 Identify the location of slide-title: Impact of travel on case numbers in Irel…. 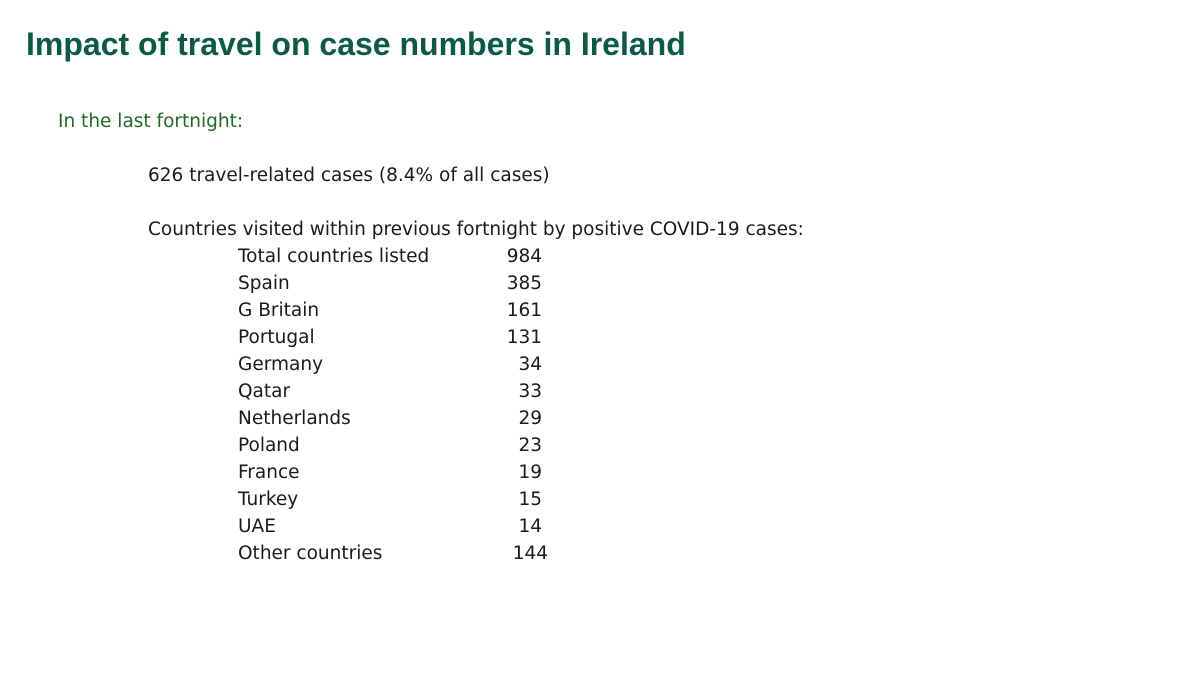
(356, 44).